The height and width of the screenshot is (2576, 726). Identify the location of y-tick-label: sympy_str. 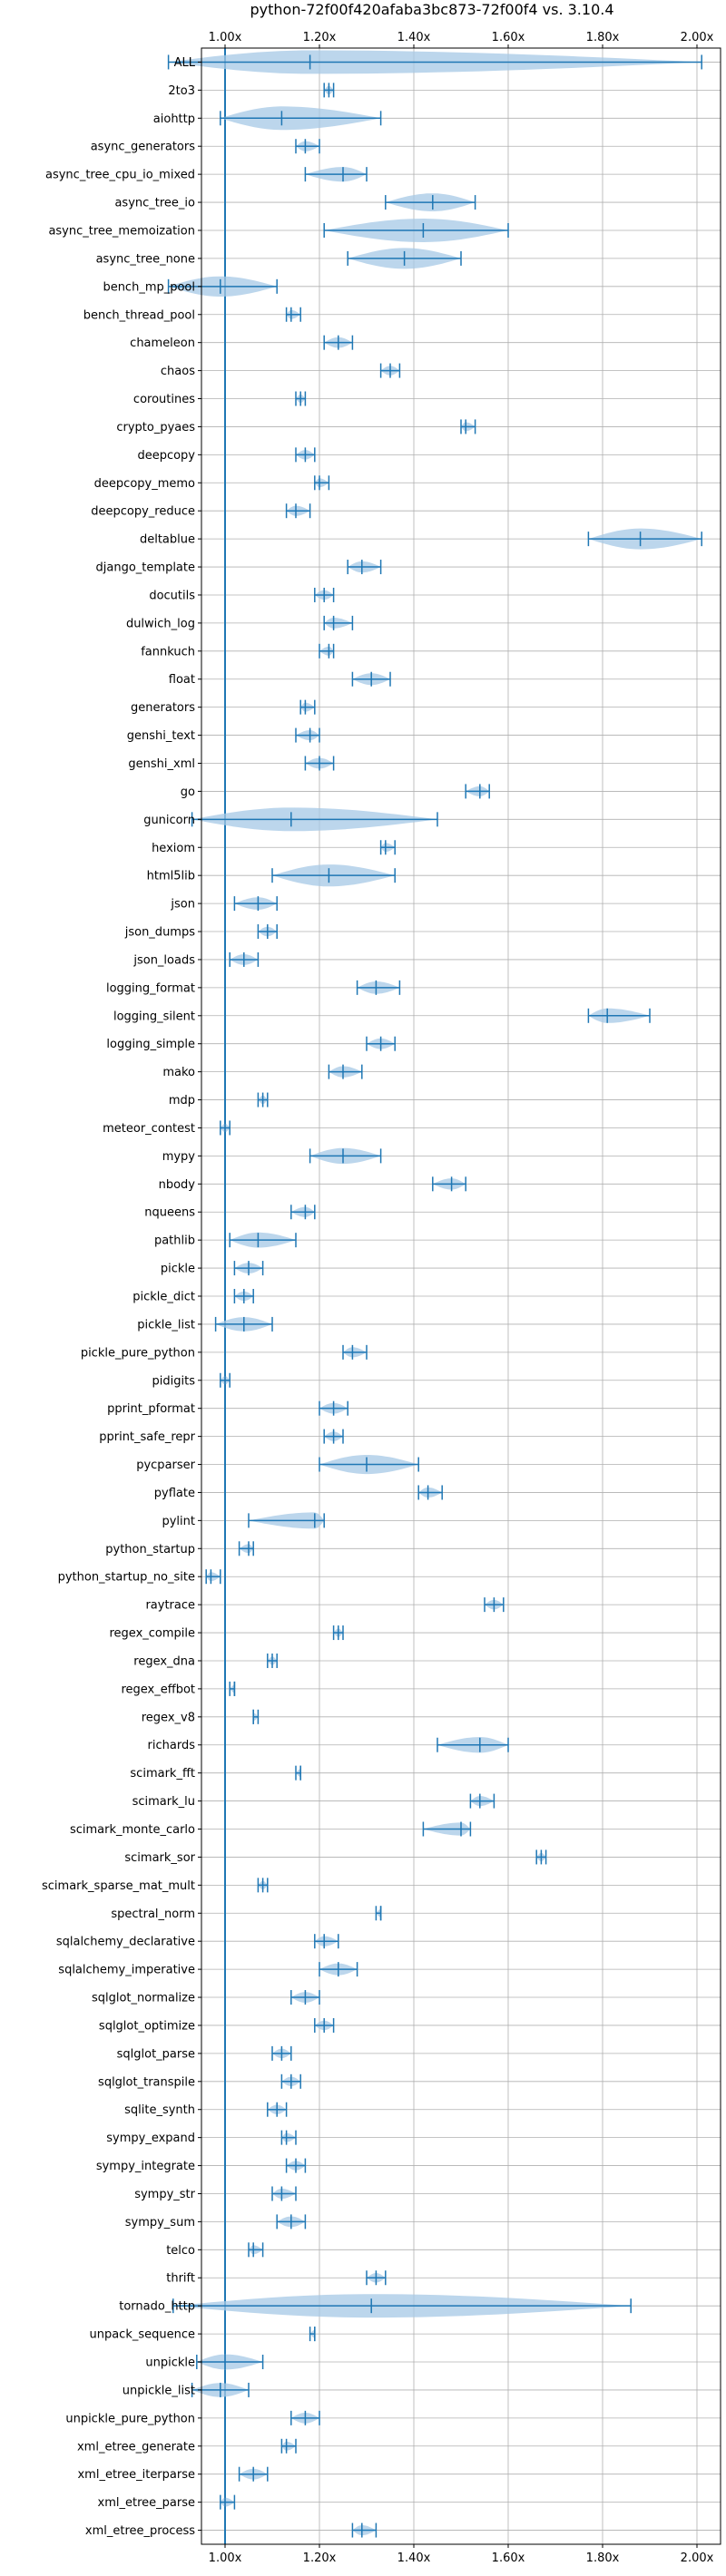
(164, 2194).